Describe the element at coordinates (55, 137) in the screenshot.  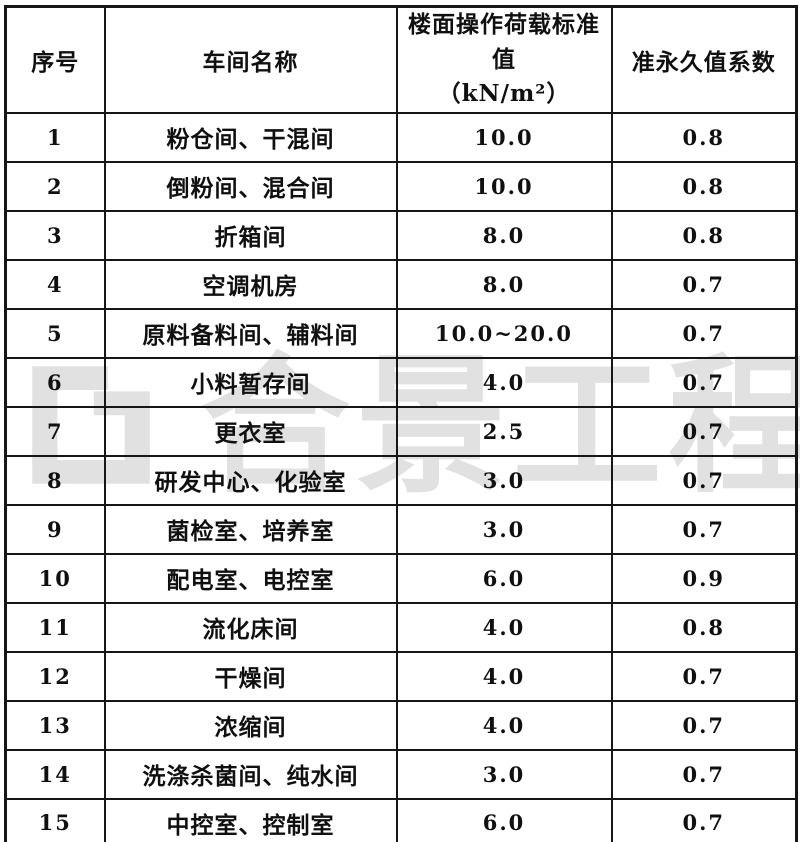
I see `cell-seq: 1` at that location.